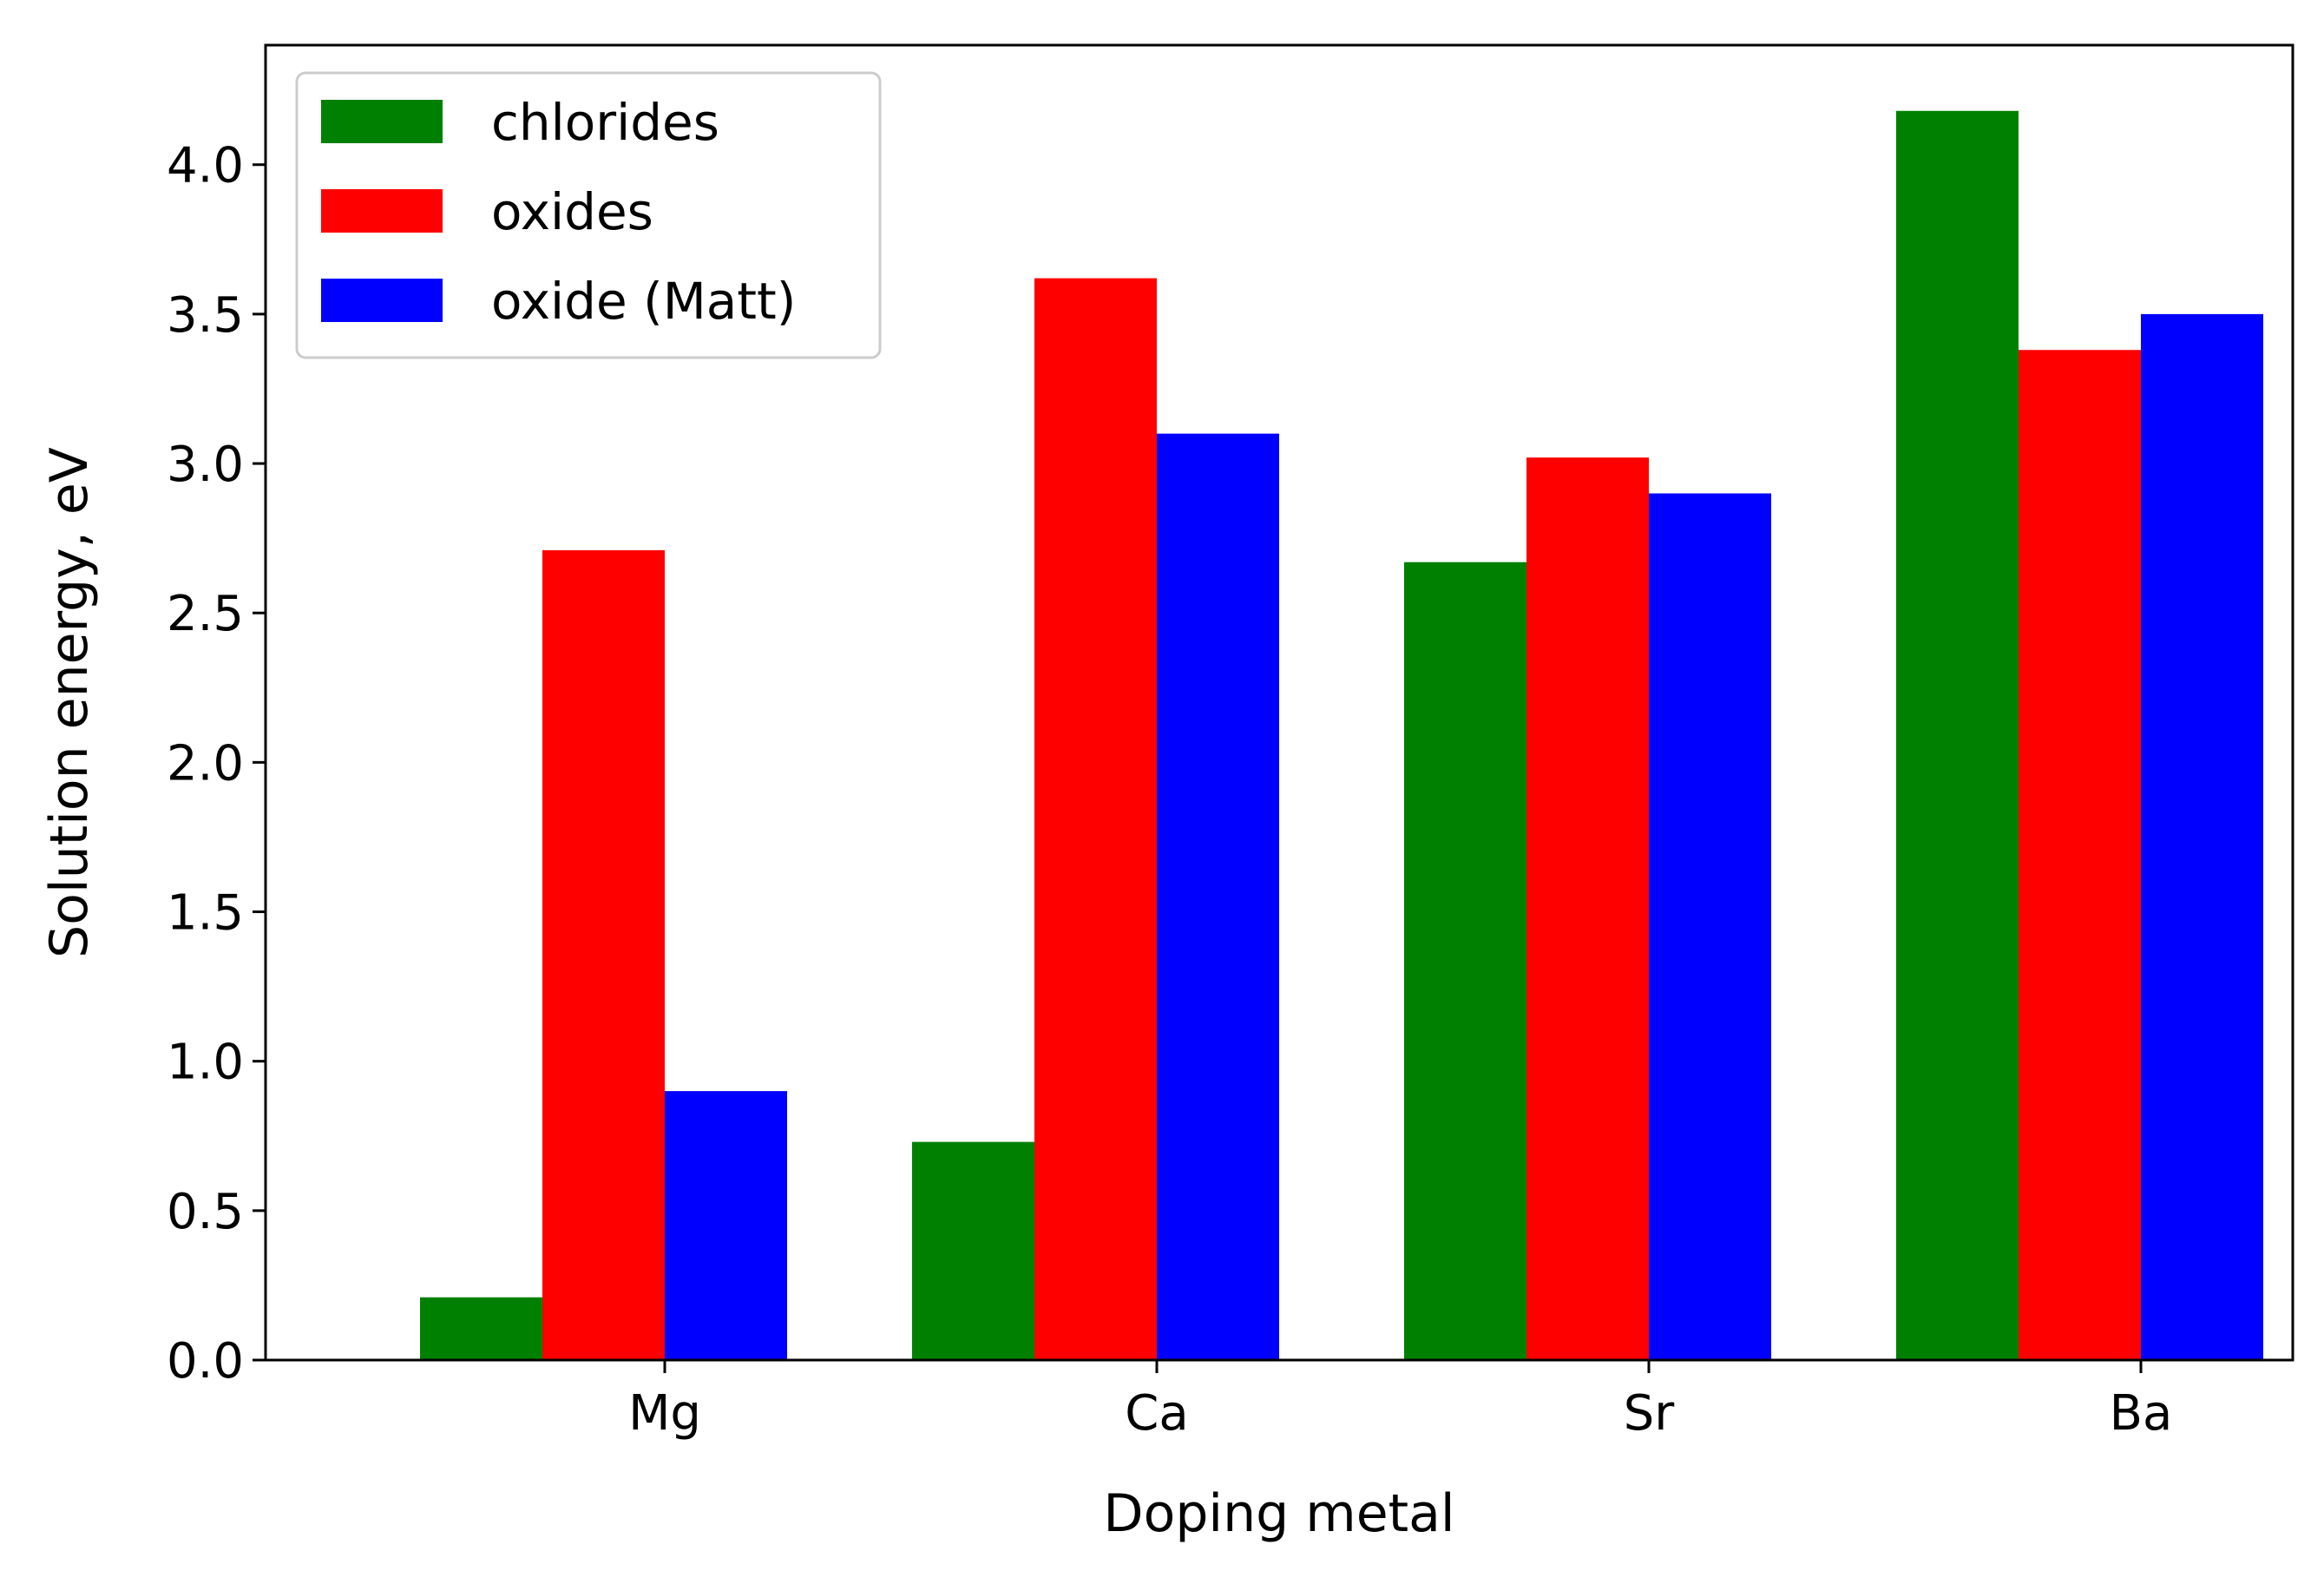 Image resolution: width=2324 pixels, height=1584 pixels. I want to click on bar-oxides-mg, so click(603, 955).